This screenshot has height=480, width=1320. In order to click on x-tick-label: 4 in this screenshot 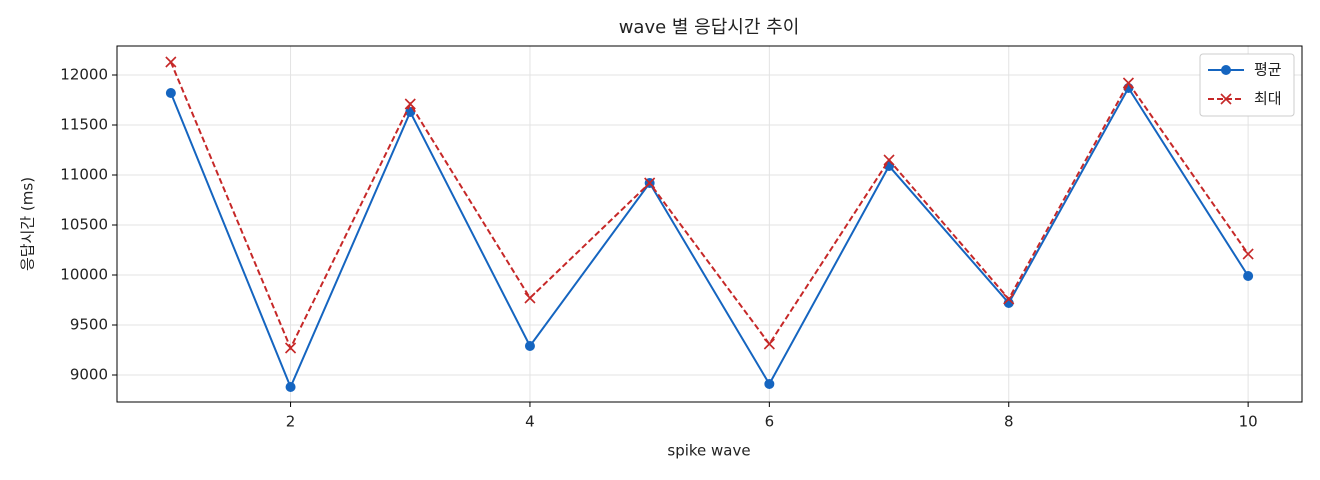, I will do `click(530, 422)`.